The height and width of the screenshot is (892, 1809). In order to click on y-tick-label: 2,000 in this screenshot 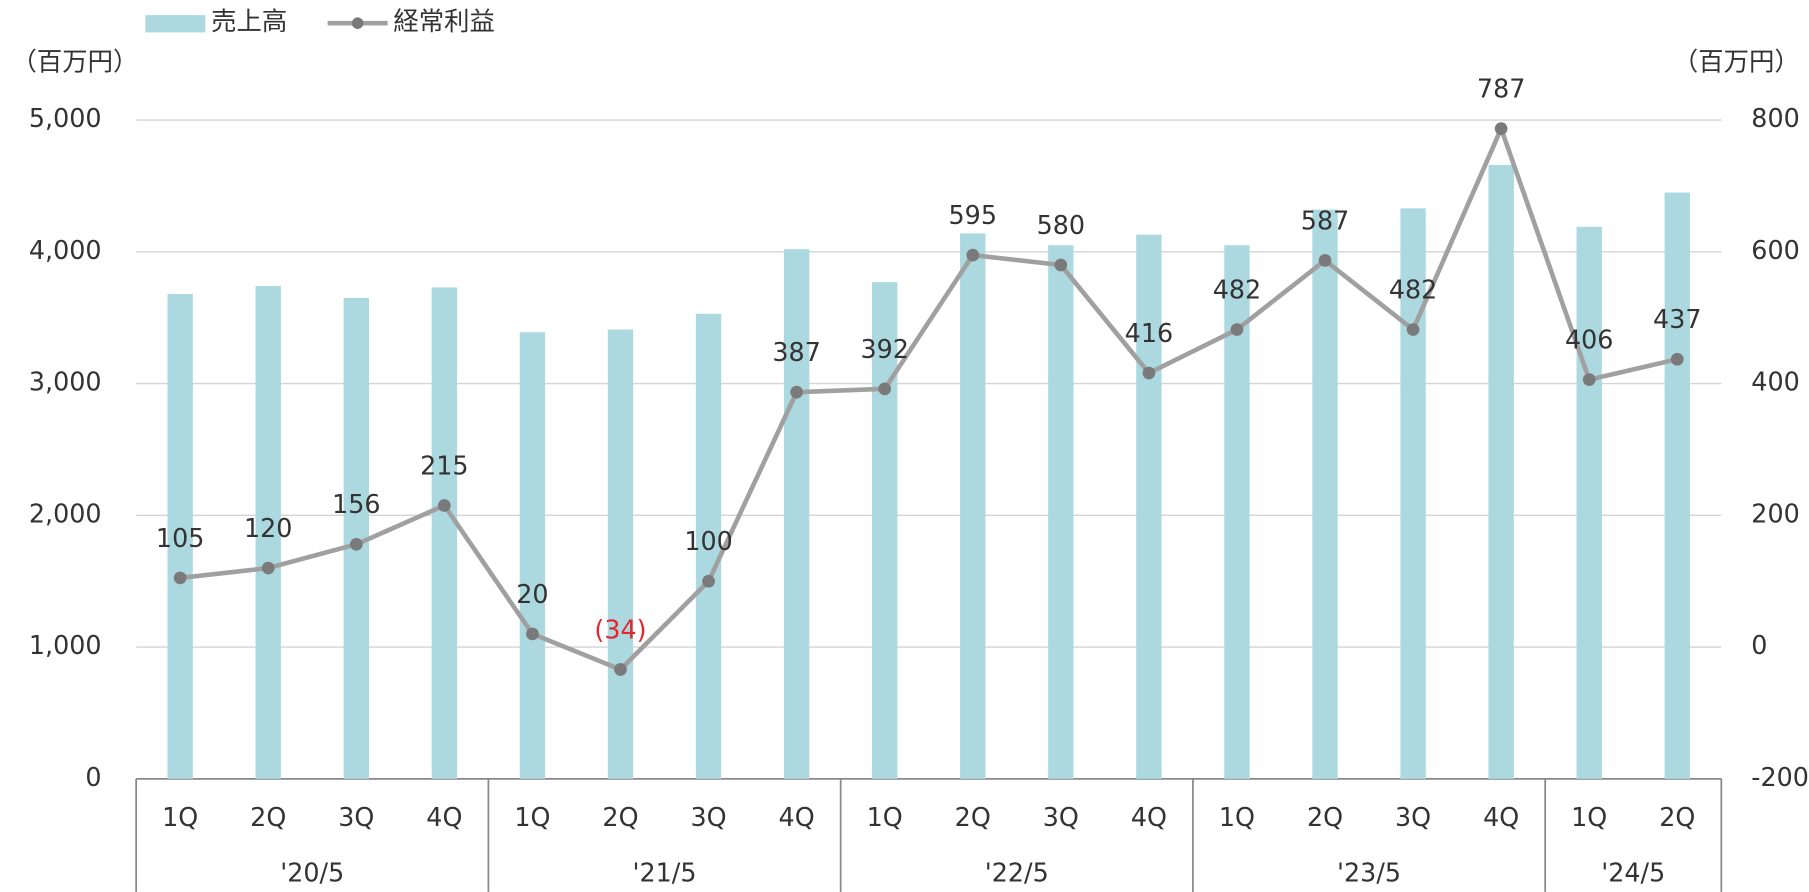, I will do `click(65, 513)`.